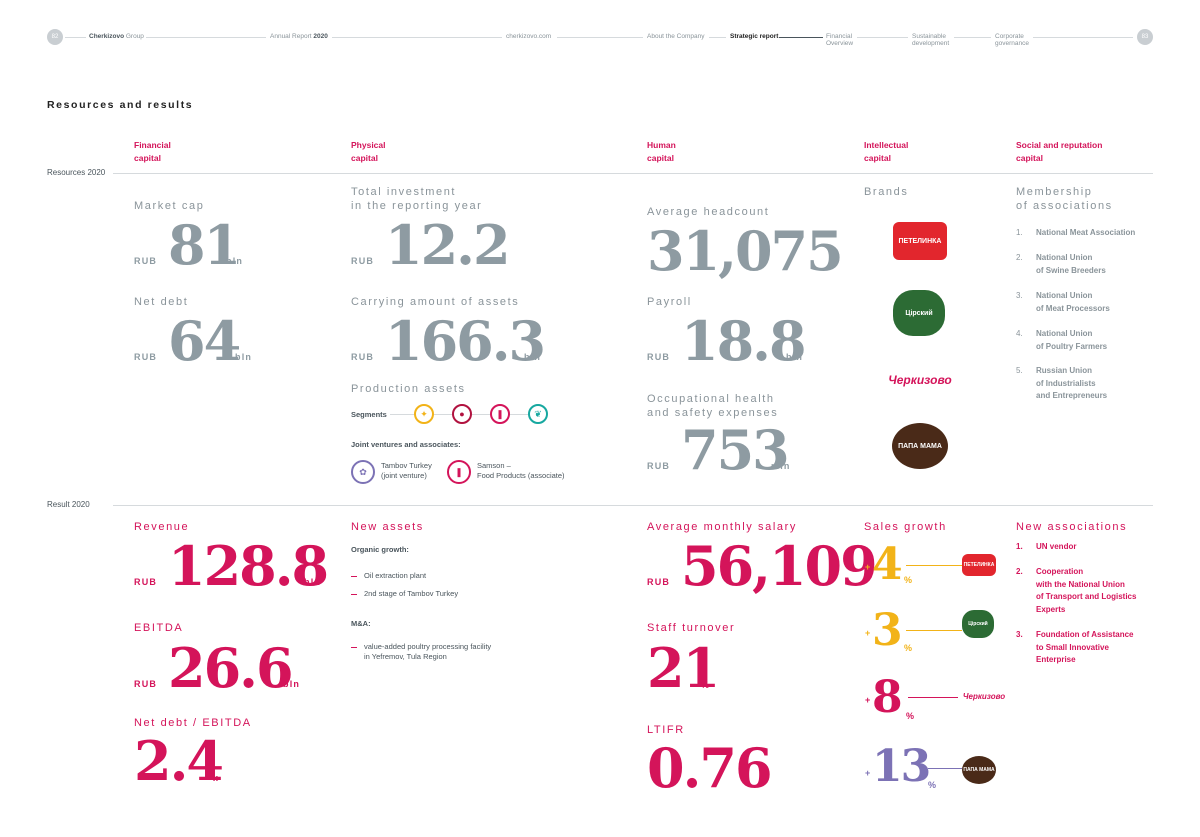 The height and width of the screenshot is (837, 1200). Describe the element at coordinates (722, 527) in the screenshot. I see `salary-label: Average monthly salary` at that location.